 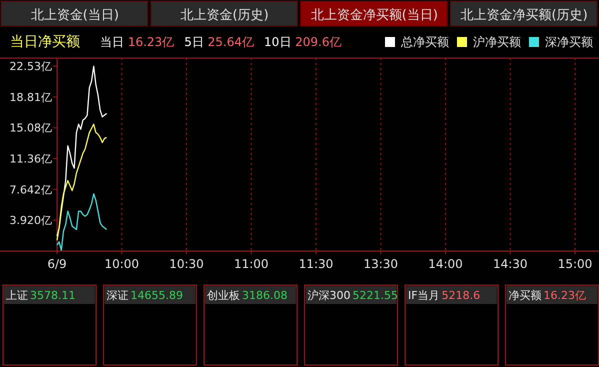 What do you see at coordinates (137, 42) in the screenshot?
I see `text: 当日 16.23亿` at bounding box center [137, 42].